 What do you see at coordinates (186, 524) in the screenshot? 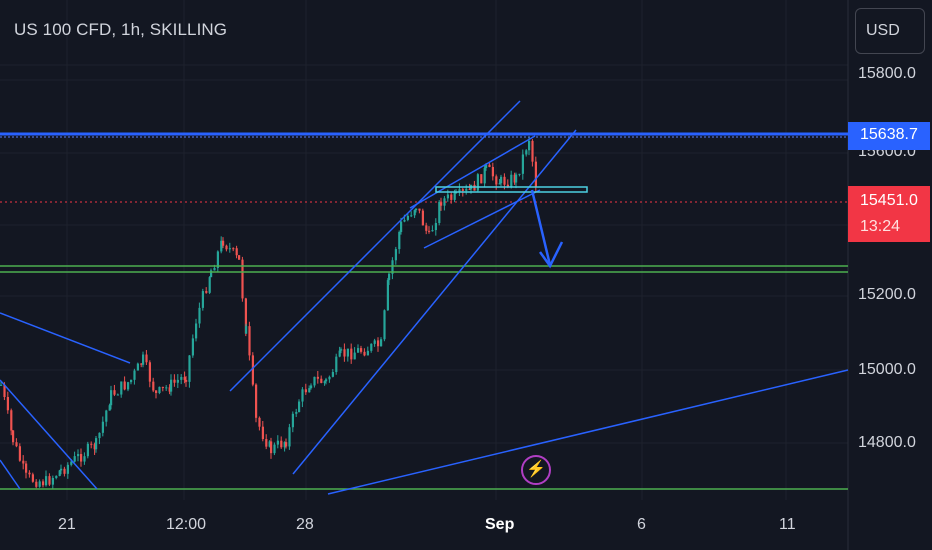
I see `time-label-1200: 12:00` at bounding box center [186, 524].